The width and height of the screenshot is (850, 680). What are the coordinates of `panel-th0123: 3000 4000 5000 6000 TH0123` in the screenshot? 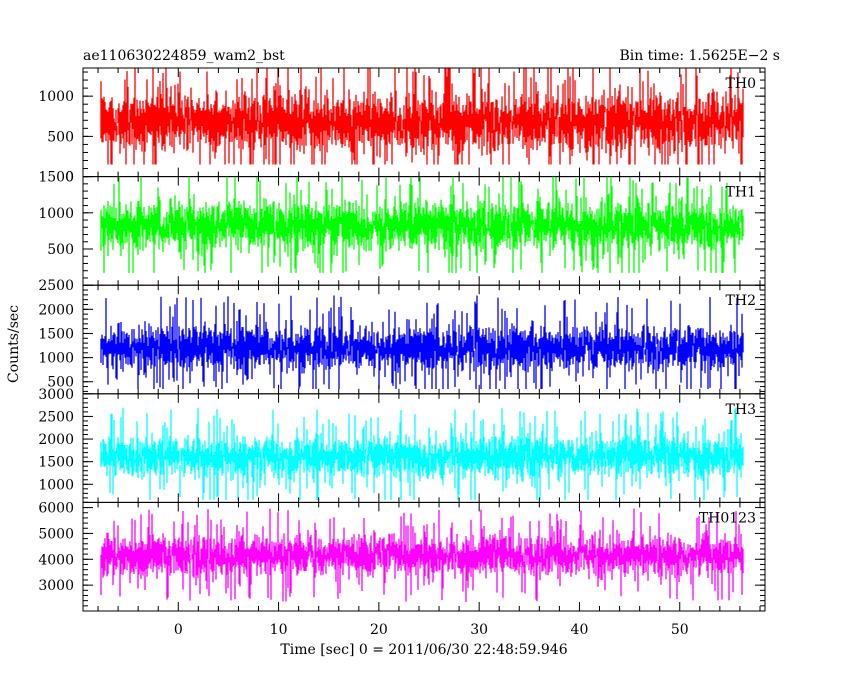 It's located at (402, 556).